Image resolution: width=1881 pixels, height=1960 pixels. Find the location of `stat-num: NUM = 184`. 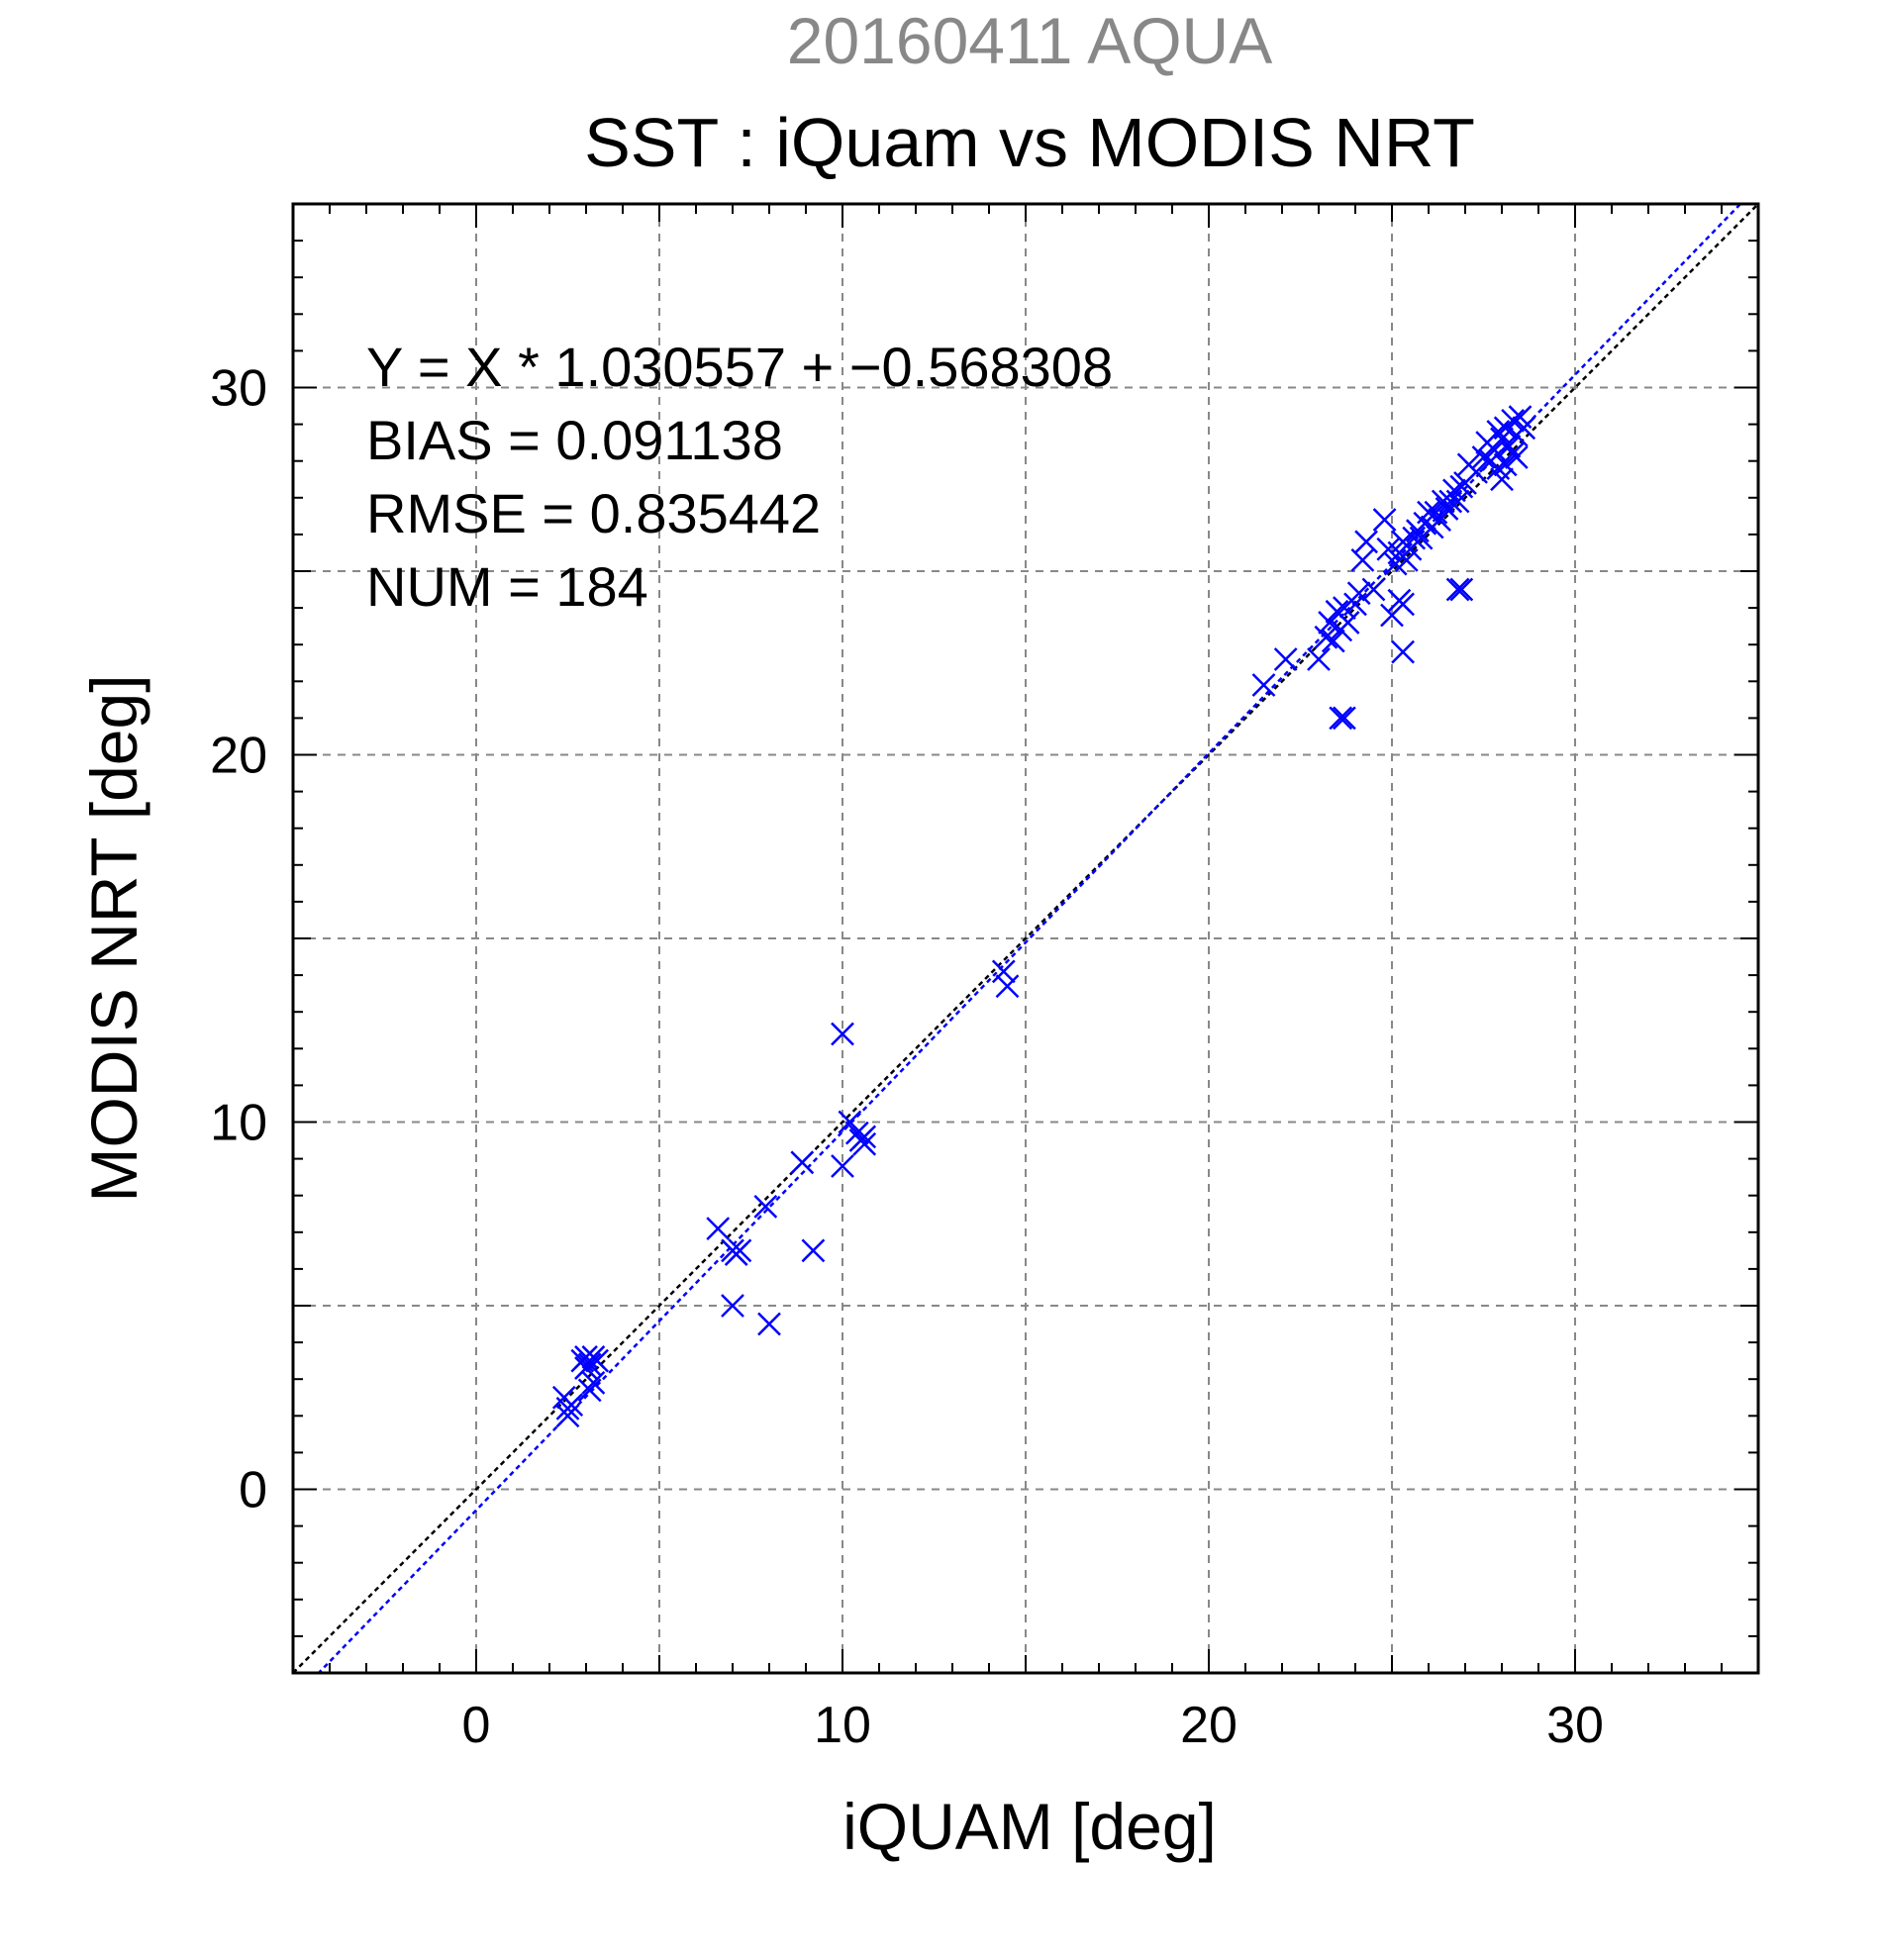

stat-num: NUM = 184 is located at coordinates (507, 586).